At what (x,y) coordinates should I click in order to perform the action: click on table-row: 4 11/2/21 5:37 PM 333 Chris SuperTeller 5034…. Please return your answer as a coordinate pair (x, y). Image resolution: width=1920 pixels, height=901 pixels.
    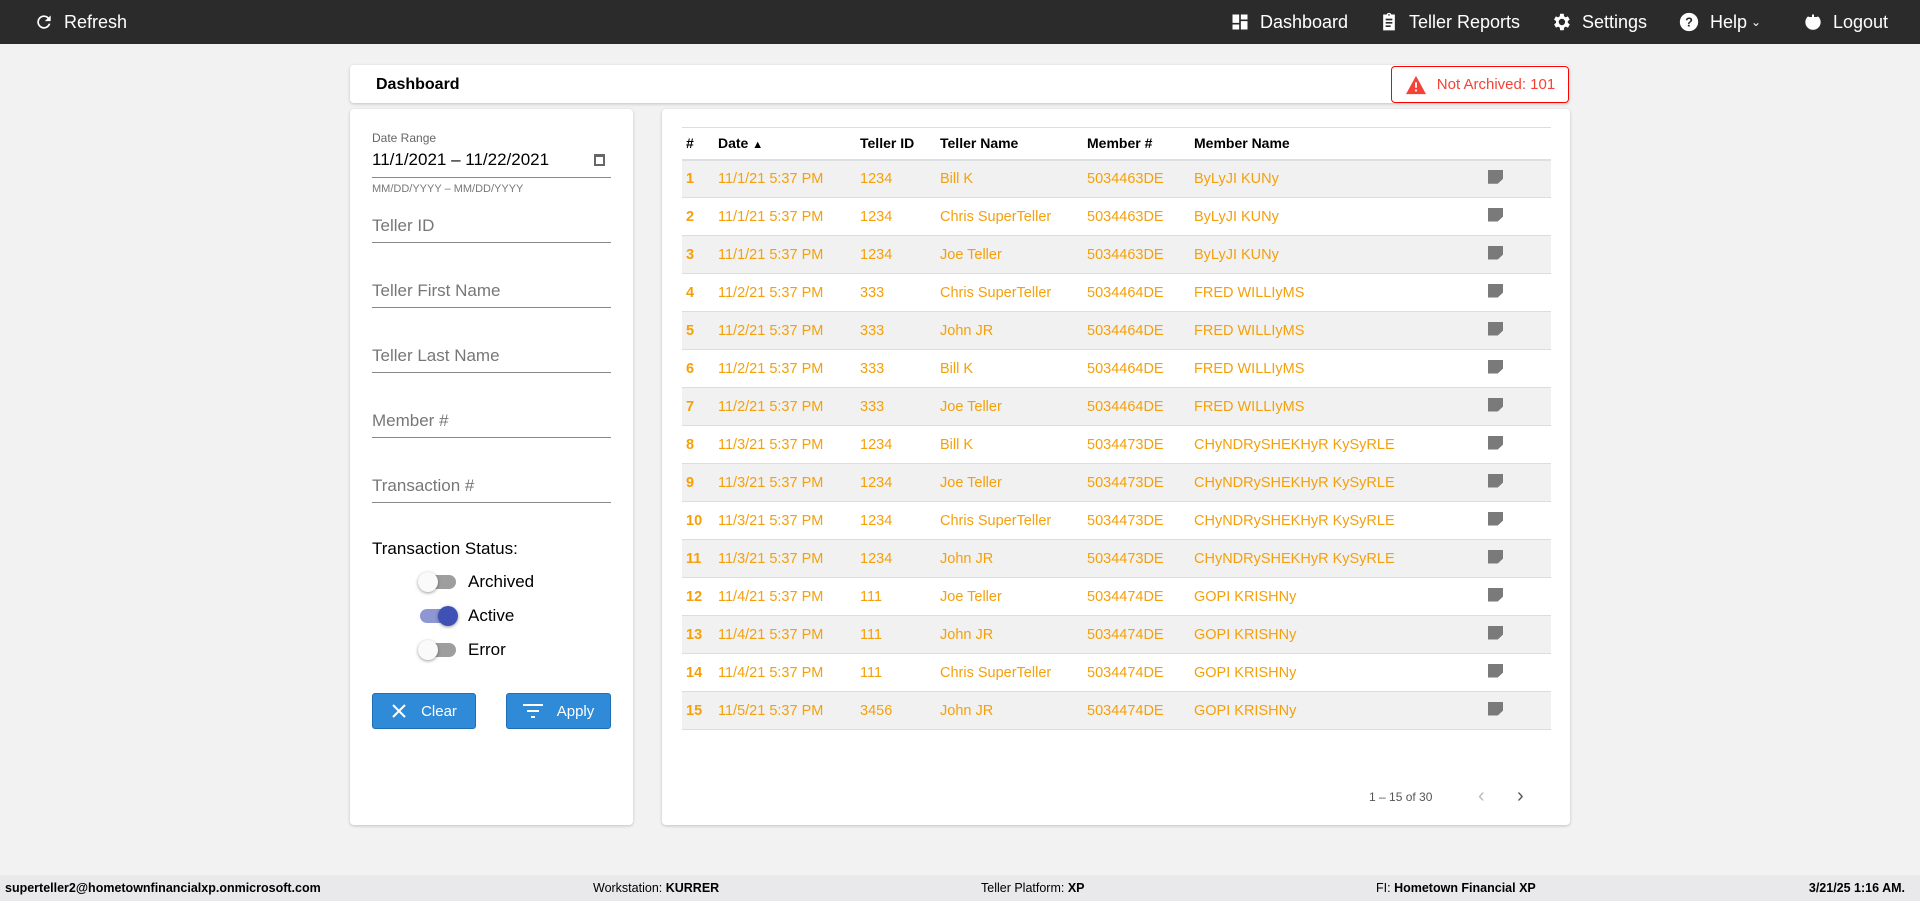
    Looking at the image, I should click on (1116, 292).